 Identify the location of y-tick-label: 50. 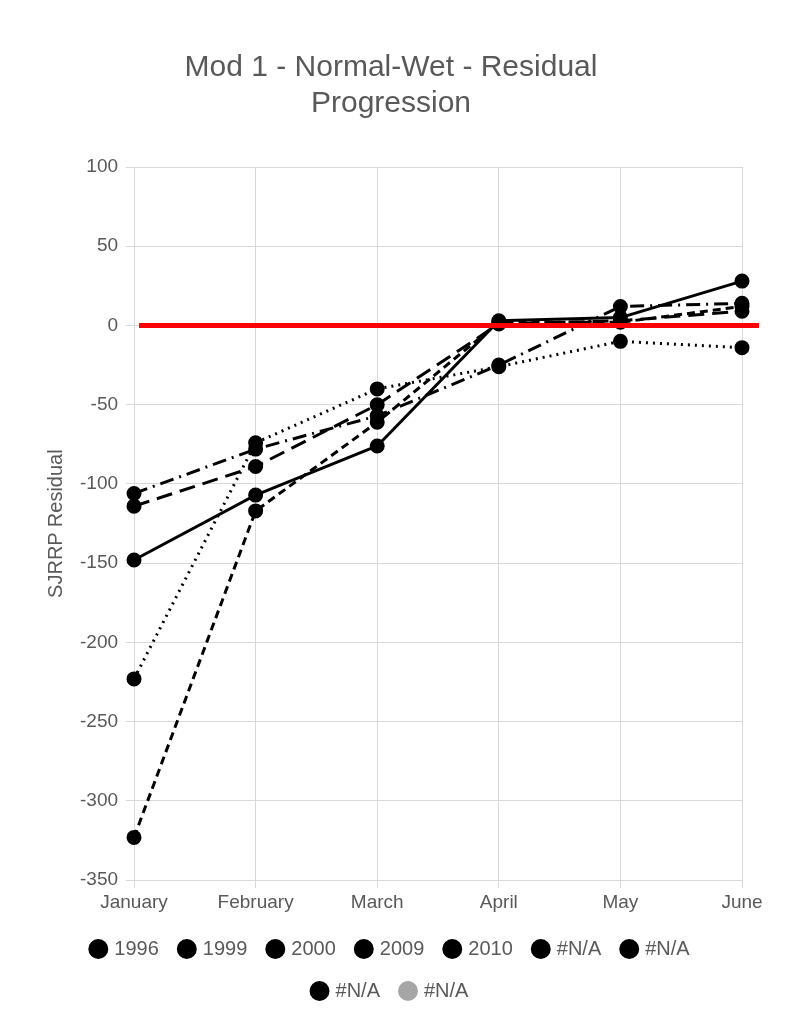
(107, 245).